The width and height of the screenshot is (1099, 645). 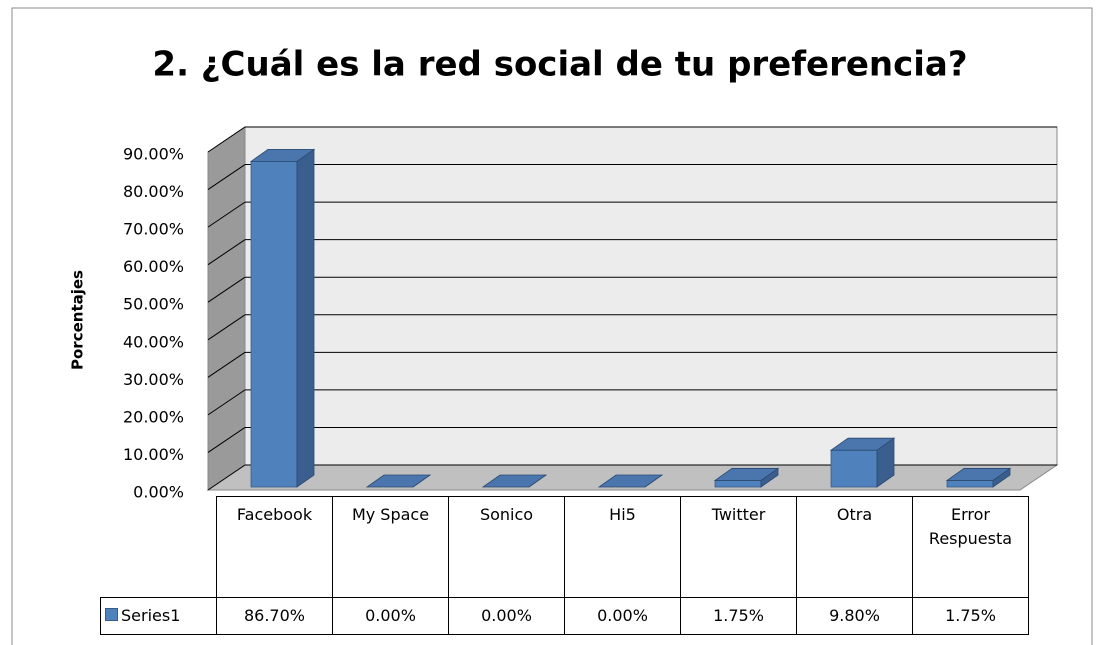 I want to click on y-tick-label: 0.00%, so click(x=158, y=492).